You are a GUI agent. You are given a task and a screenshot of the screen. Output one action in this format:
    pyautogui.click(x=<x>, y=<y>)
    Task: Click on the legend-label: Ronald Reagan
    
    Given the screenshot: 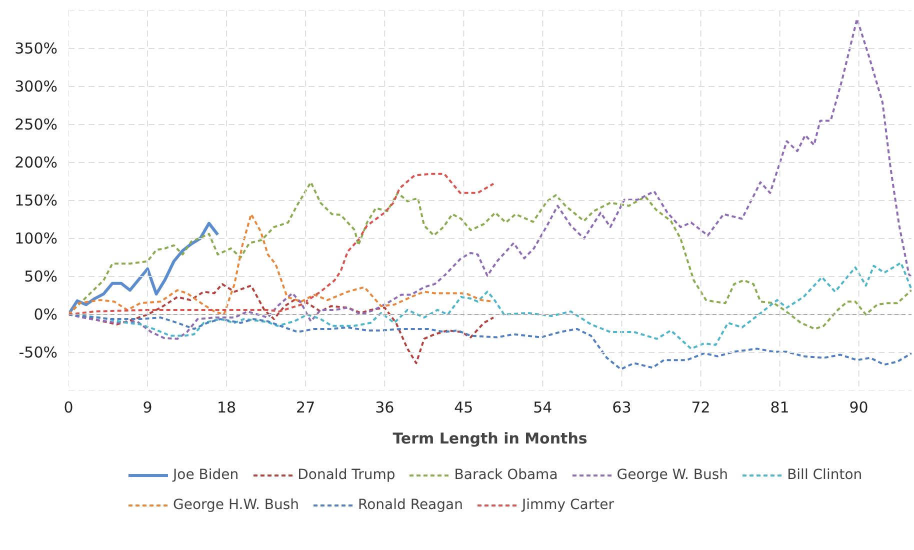 What is the action you would take?
    pyautogui.click(x=410, y=505)
    